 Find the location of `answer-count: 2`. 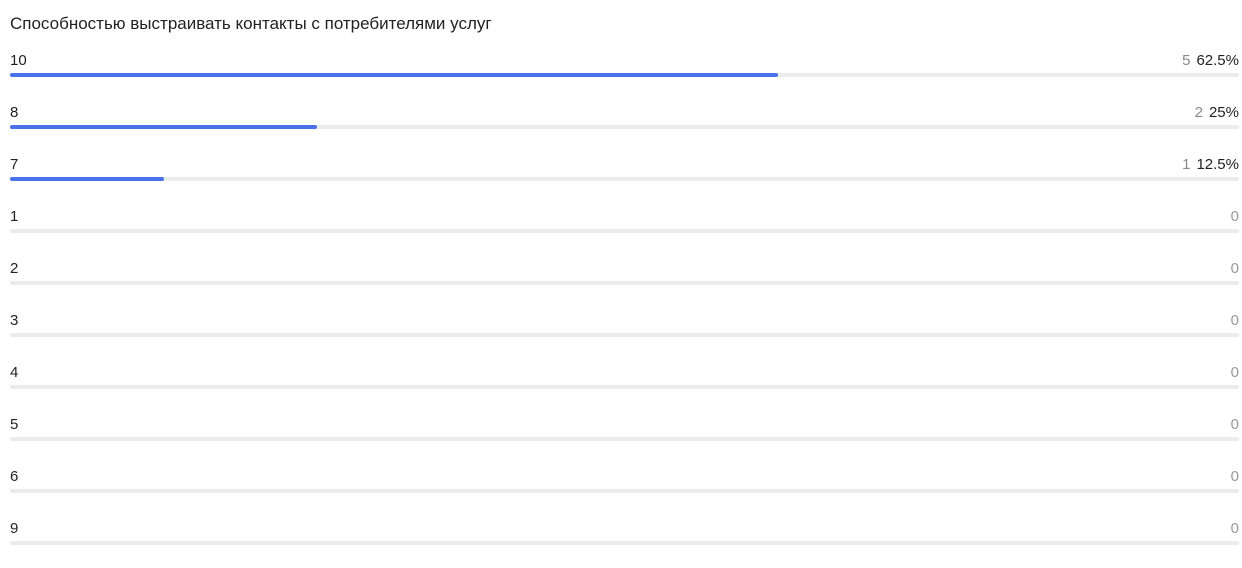

answer-count: 2 is located at coordinates (1198, 112).